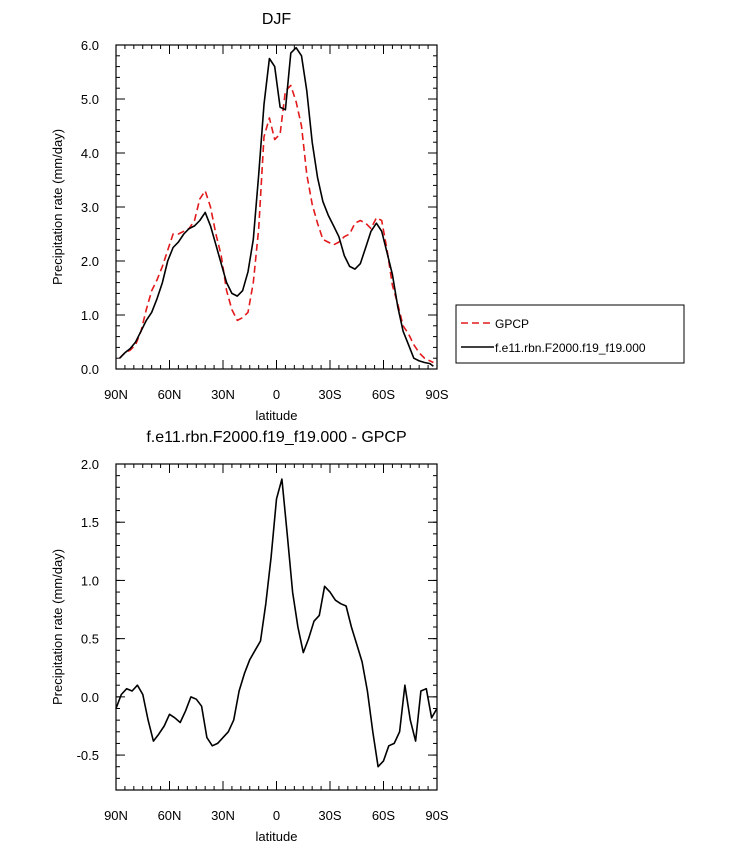 The height and width of the screenshot is (850, 733). I want to click on legend: GPCP f.e11.rbn.F2000.f19_f19.000, so click(570, 334).